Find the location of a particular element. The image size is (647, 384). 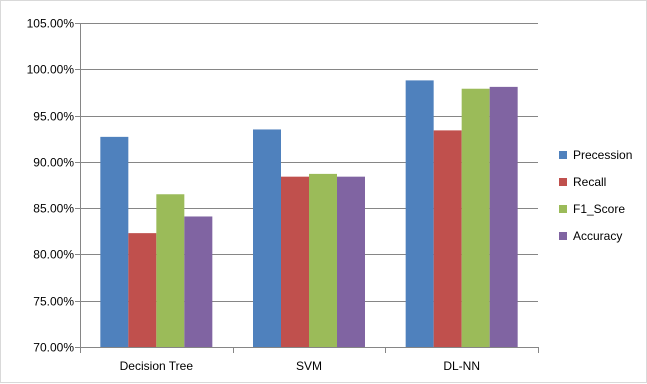

x-category-labels: Decision Tree SVM DL-NN is located at coordinates (300, 366).